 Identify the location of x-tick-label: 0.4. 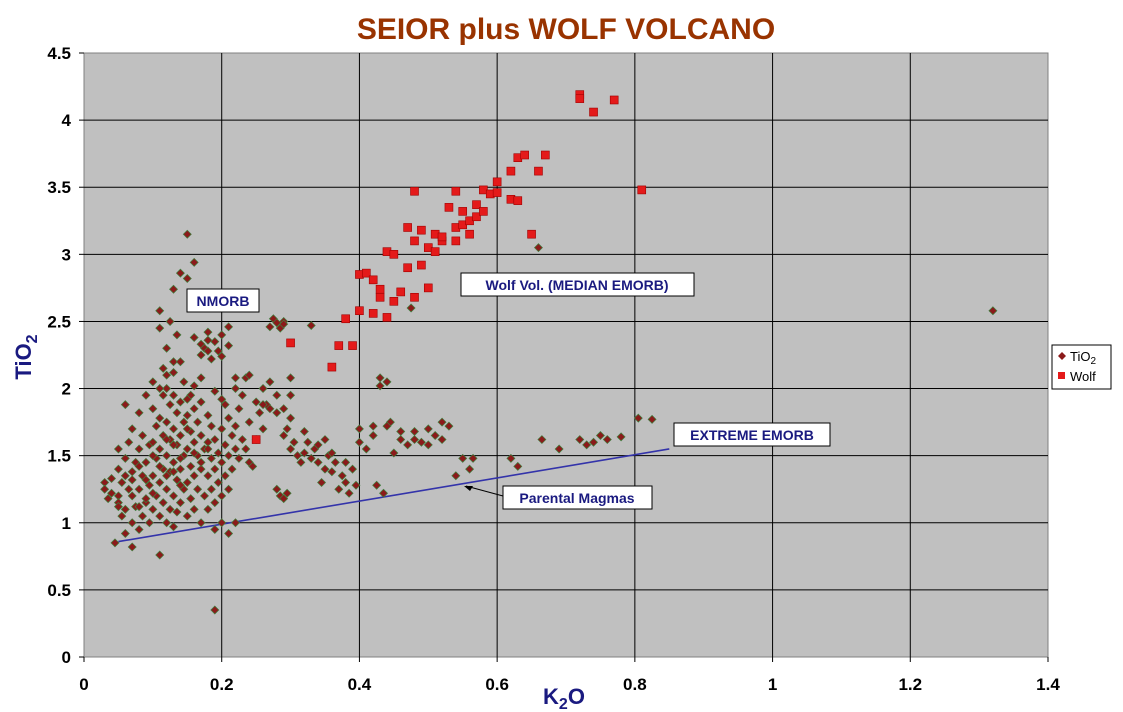
(360, 684).